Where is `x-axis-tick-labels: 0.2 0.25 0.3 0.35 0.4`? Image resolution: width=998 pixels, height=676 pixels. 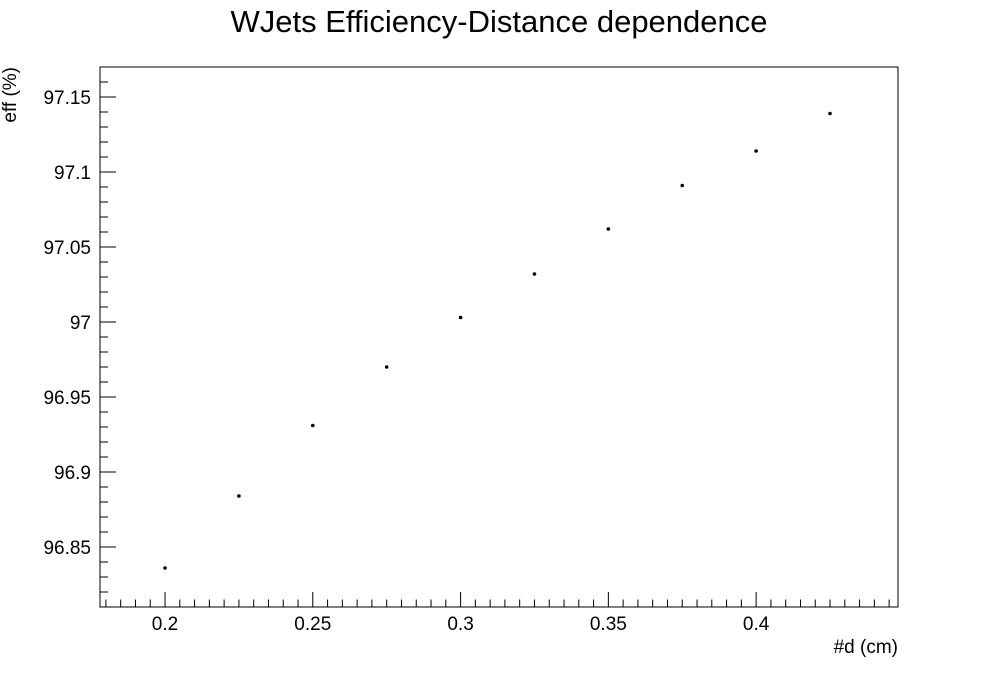 x-axis-tick-labels: 0.2 0.25 0.3 0.35 0.4 is located at coordinates (461, 624).